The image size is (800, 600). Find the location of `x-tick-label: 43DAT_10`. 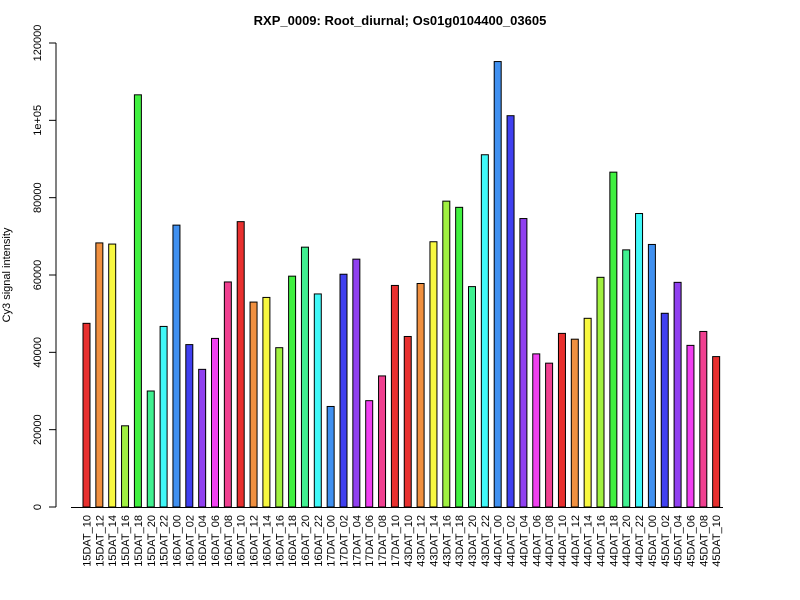

x-tick-label: 43DAT_10 is located at coordinates (409, 541).